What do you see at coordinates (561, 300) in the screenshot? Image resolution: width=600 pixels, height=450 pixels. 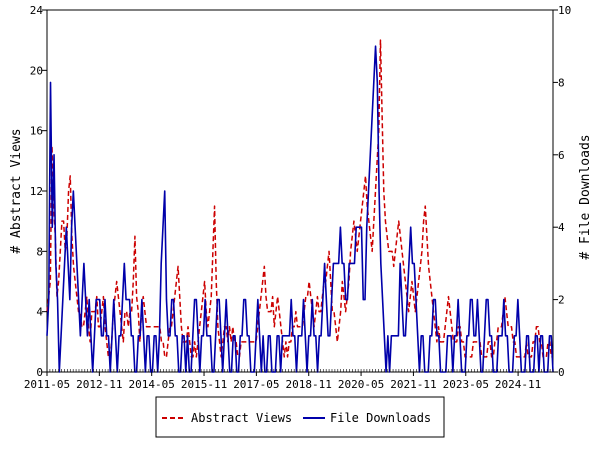 I see `right-tick-label: 2` at bounding box center [561, 300].